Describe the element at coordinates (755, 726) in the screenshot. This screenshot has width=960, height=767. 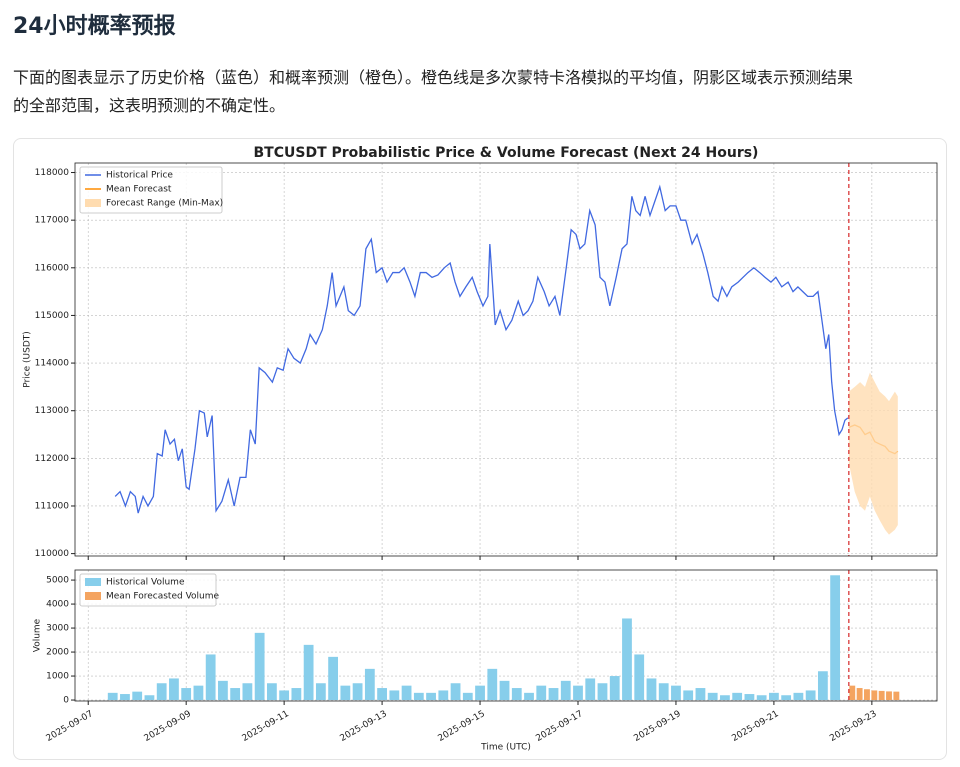
I see `x-tick-label: 2025-09-21` at that location.